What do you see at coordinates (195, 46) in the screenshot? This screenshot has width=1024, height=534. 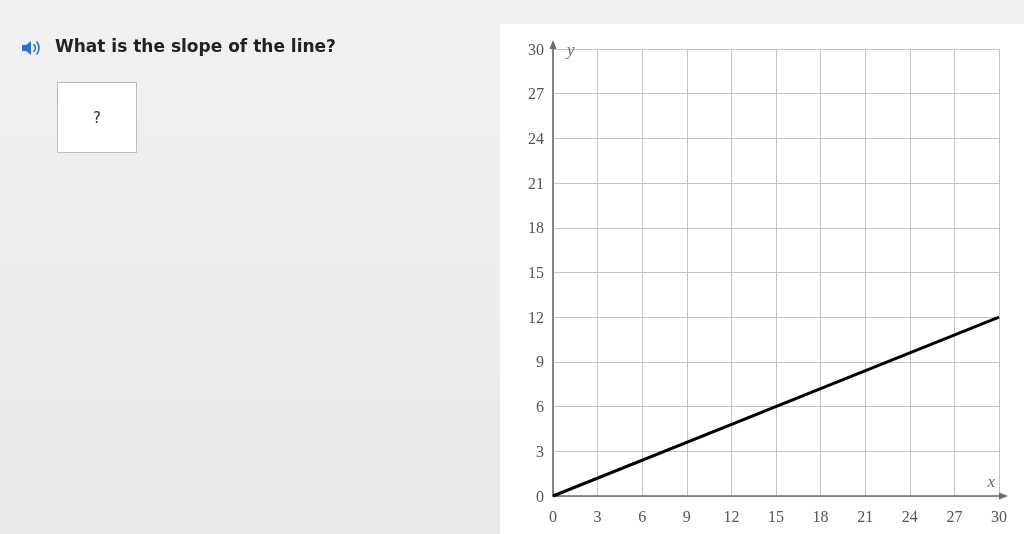 I see `text: What is the slope of the line?` at bounding box center [195, 46].